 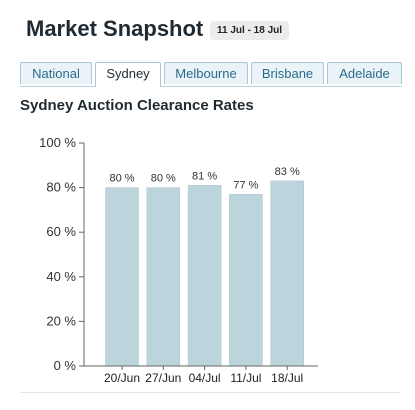 What do you see at coordinates (115, 28) in the screenshot?
I see `page-title: Market Snapshot` at bounding box center [115, 28].